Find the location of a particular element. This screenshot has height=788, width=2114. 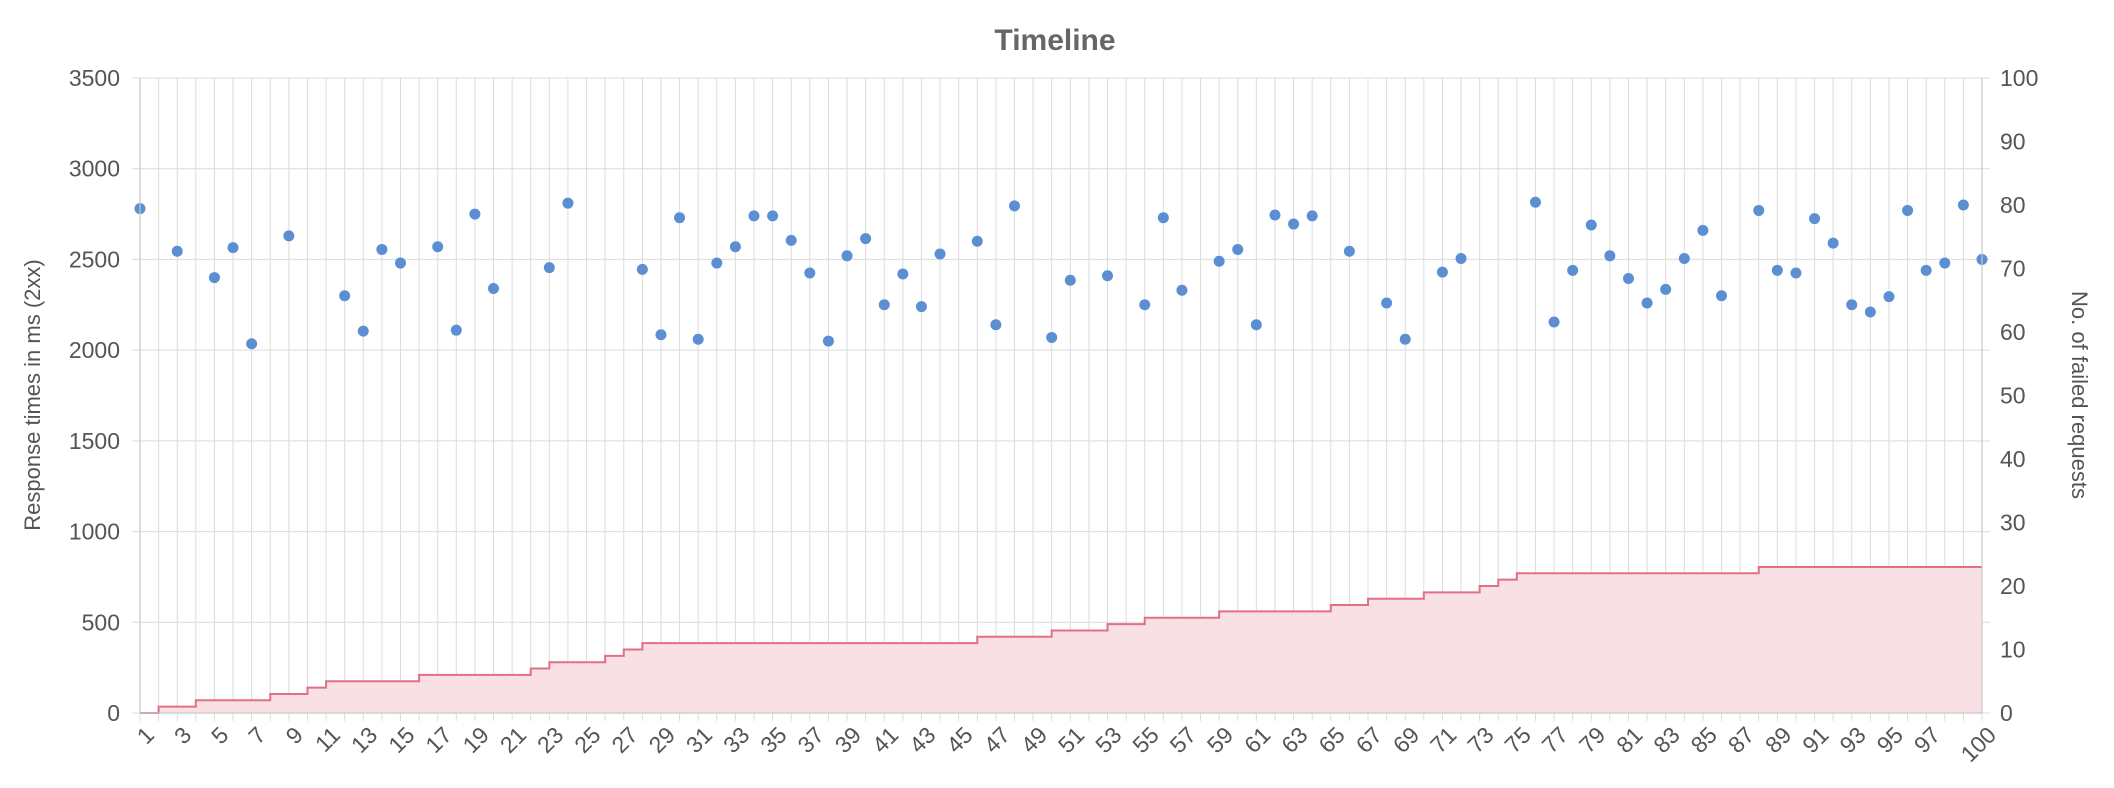

y-right-tick-label: 80 is located at coordinates (2013, 205).